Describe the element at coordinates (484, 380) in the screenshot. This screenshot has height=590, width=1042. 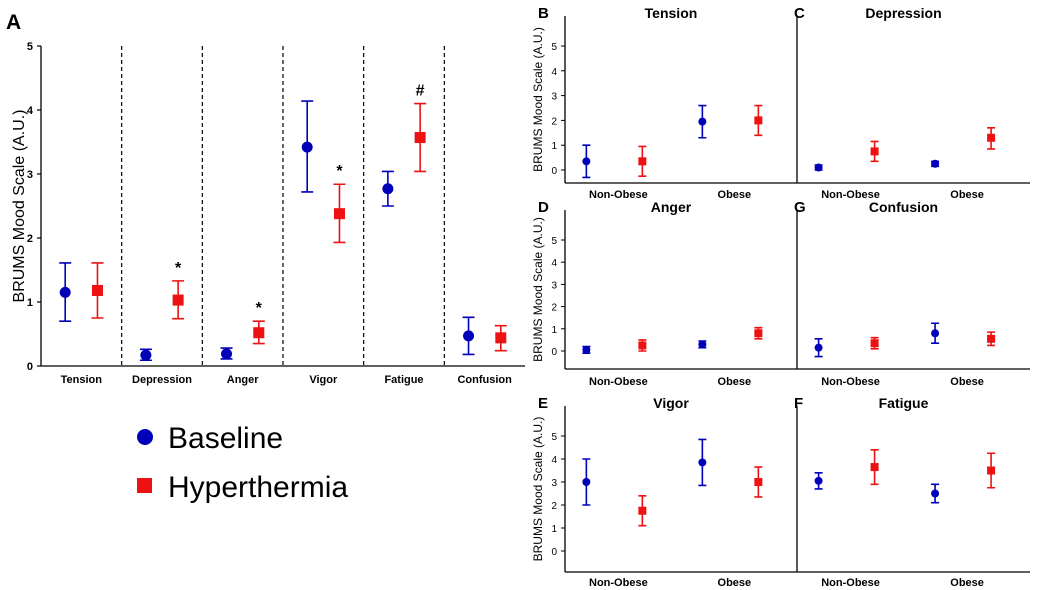
I see `x-tick-label-confusion: Confusion` at that location.